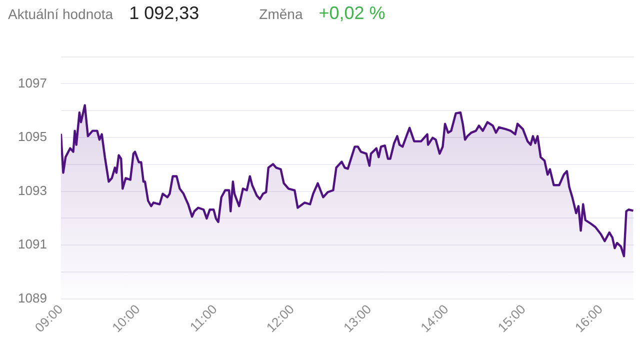  What do you see at coordinates (164, 13) in the screenshot?
I see `text: 1 092,33` at bounding box center [164, 13].